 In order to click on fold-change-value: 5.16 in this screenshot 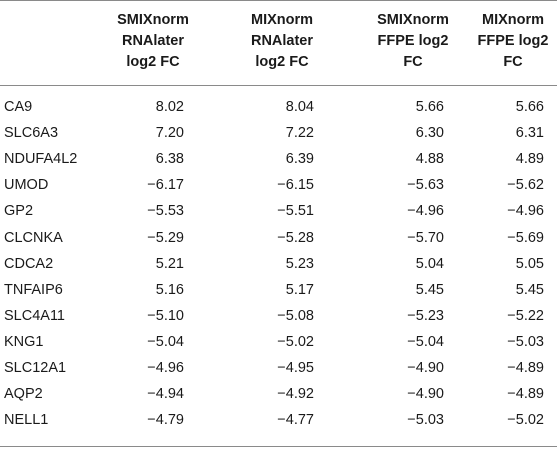, I will do `click(169, 289)`.